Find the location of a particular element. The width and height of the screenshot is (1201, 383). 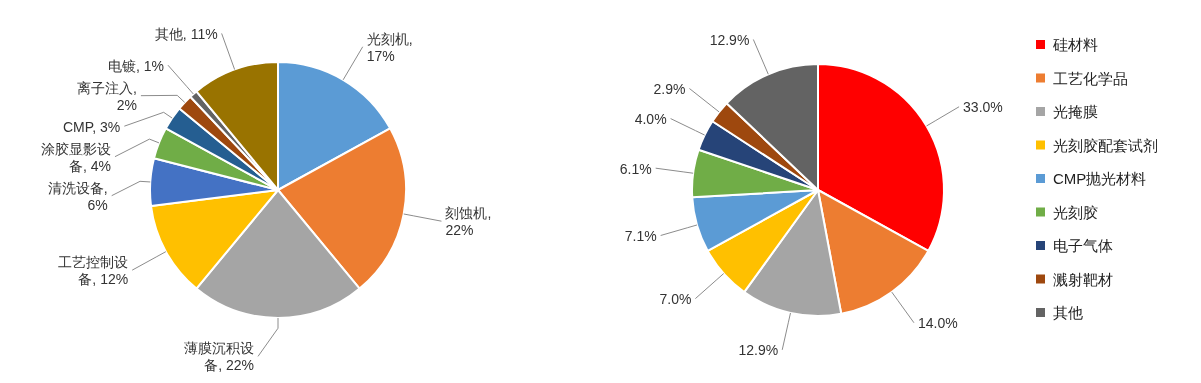

data-label: 7.1% is located at coordinates (640, 236).